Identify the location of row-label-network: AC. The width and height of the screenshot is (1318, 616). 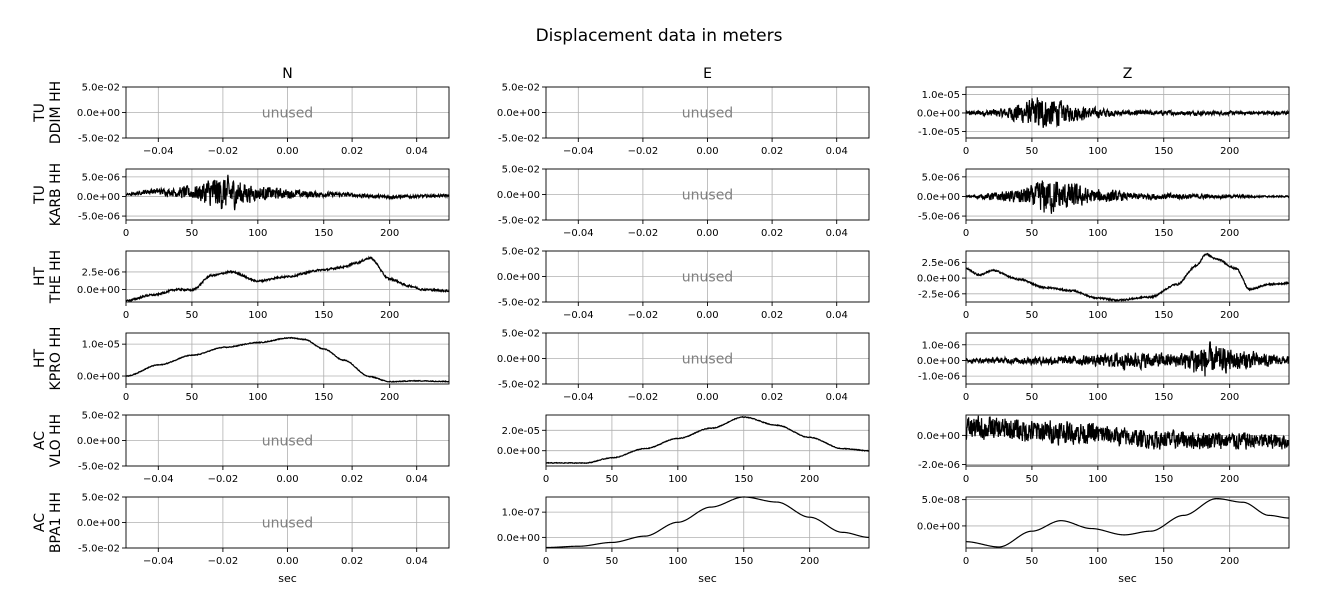
(40, 522).